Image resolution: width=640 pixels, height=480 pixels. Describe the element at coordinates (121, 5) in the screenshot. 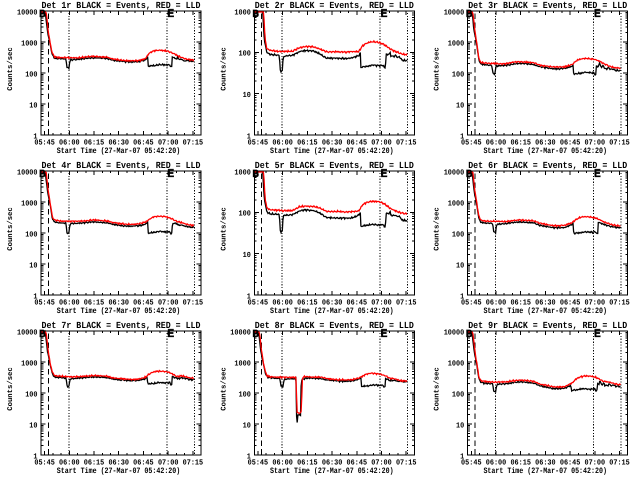

I see `svg-text:Det 1r BLACK = Events, RED = L: Det 1r BLACK = Events, RED = LLD` at that location.